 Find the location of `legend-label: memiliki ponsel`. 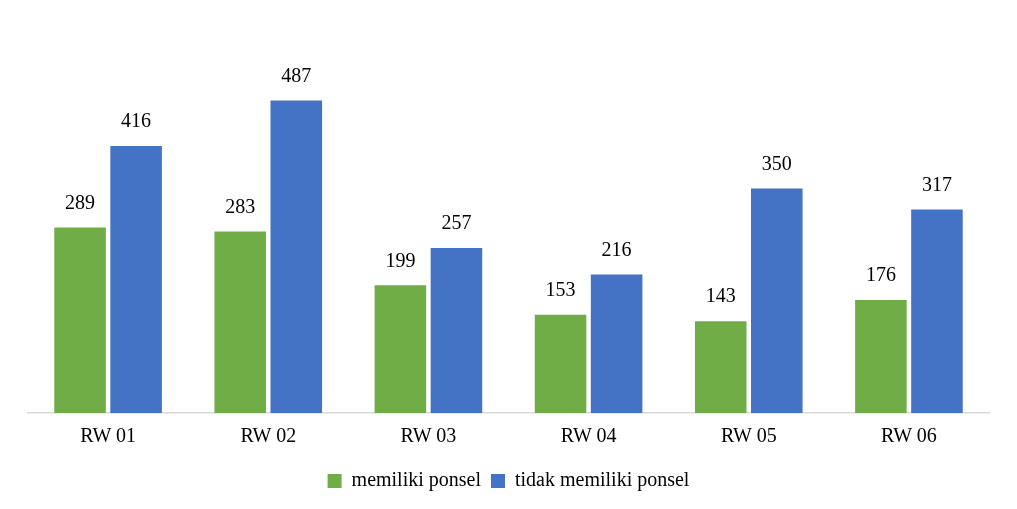

legend-label: memiliki ponsel is located at coordinates (416, 480).